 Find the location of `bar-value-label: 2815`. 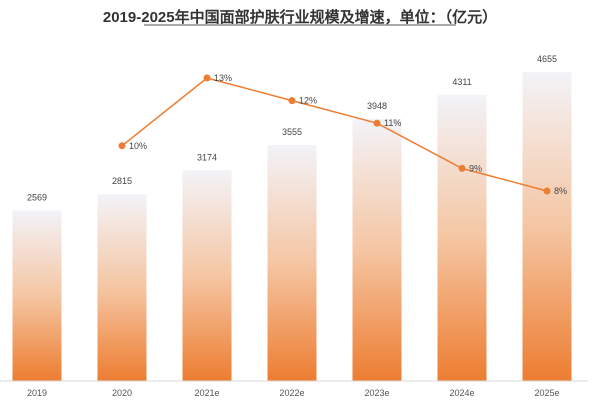

bar-value-label: 2815 is located at coordinates (122, 181).